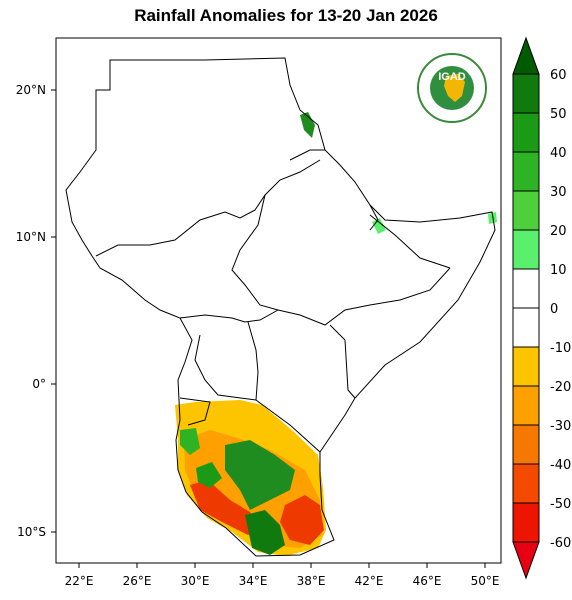 The width and height of the screenshot is (572, 600). I want to click on lon-tick-label: 38°E, so click(311, 581).